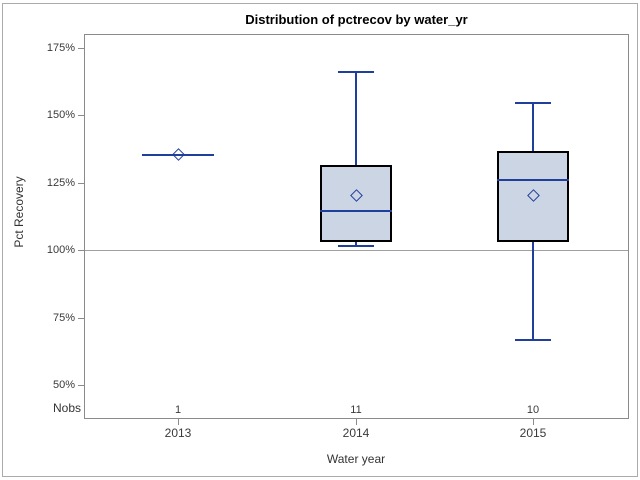 Image resolution: width=640 pixels, height=480 pixels. I want to click on x-tick-label: 2015, so click(533, 433).